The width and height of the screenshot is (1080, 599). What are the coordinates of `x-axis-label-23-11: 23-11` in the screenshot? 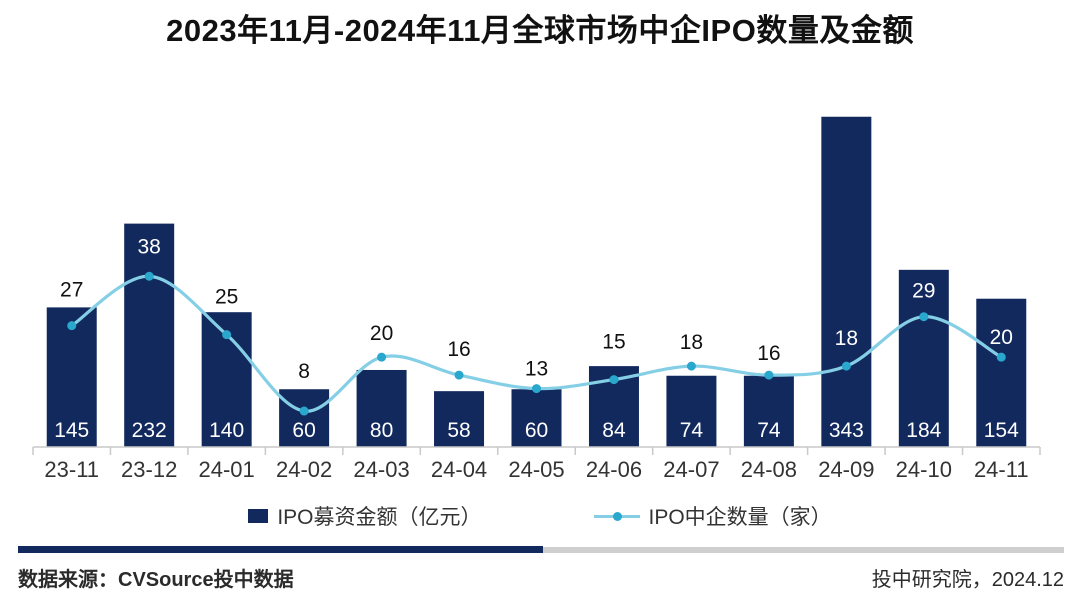 It's located at (71, 469).